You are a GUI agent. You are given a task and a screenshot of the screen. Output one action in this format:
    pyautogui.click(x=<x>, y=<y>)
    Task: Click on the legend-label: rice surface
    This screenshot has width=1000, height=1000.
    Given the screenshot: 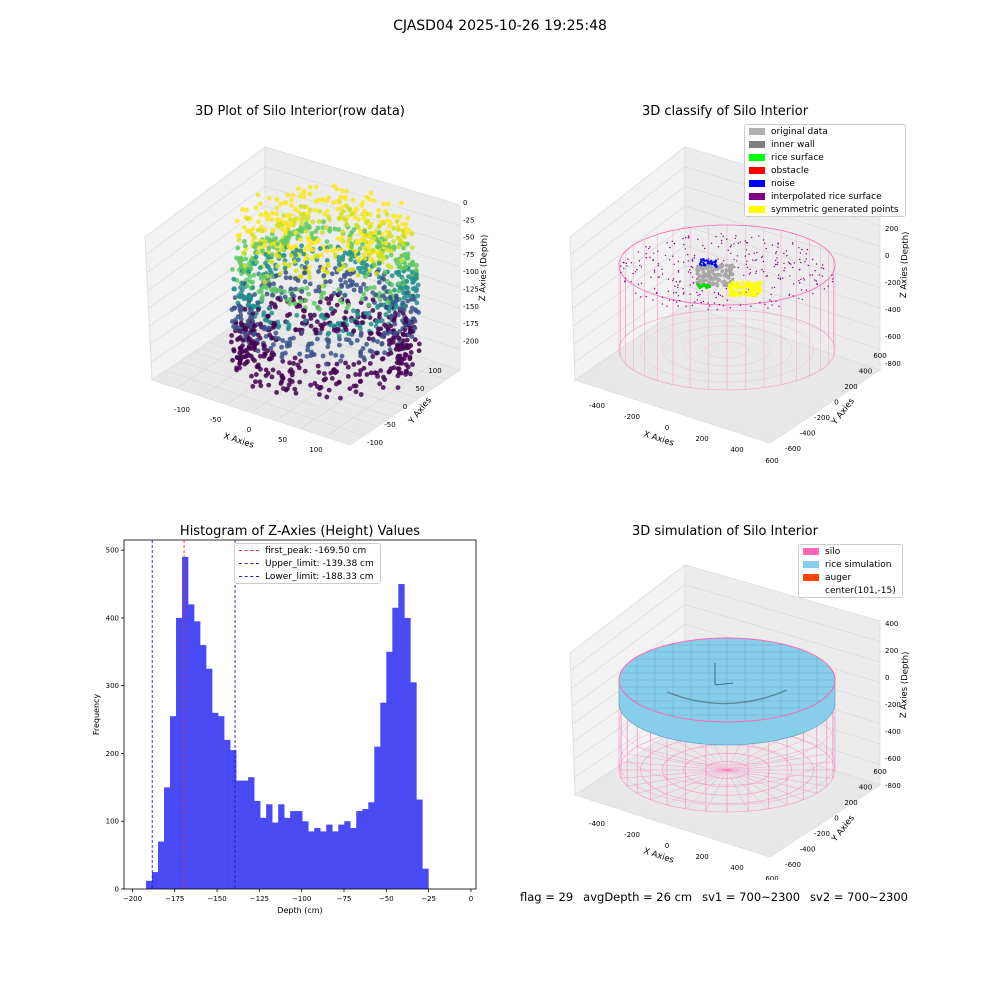 What is the action you would take?
    pyautogui.click(x=797, y=157)
    